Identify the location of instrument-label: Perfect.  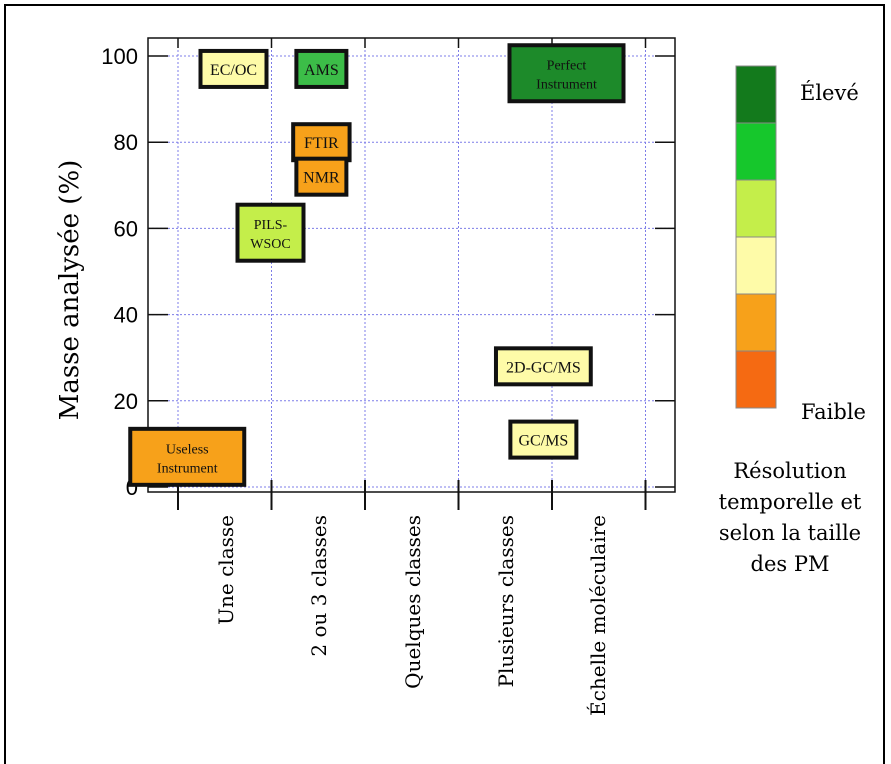
(567, 66).